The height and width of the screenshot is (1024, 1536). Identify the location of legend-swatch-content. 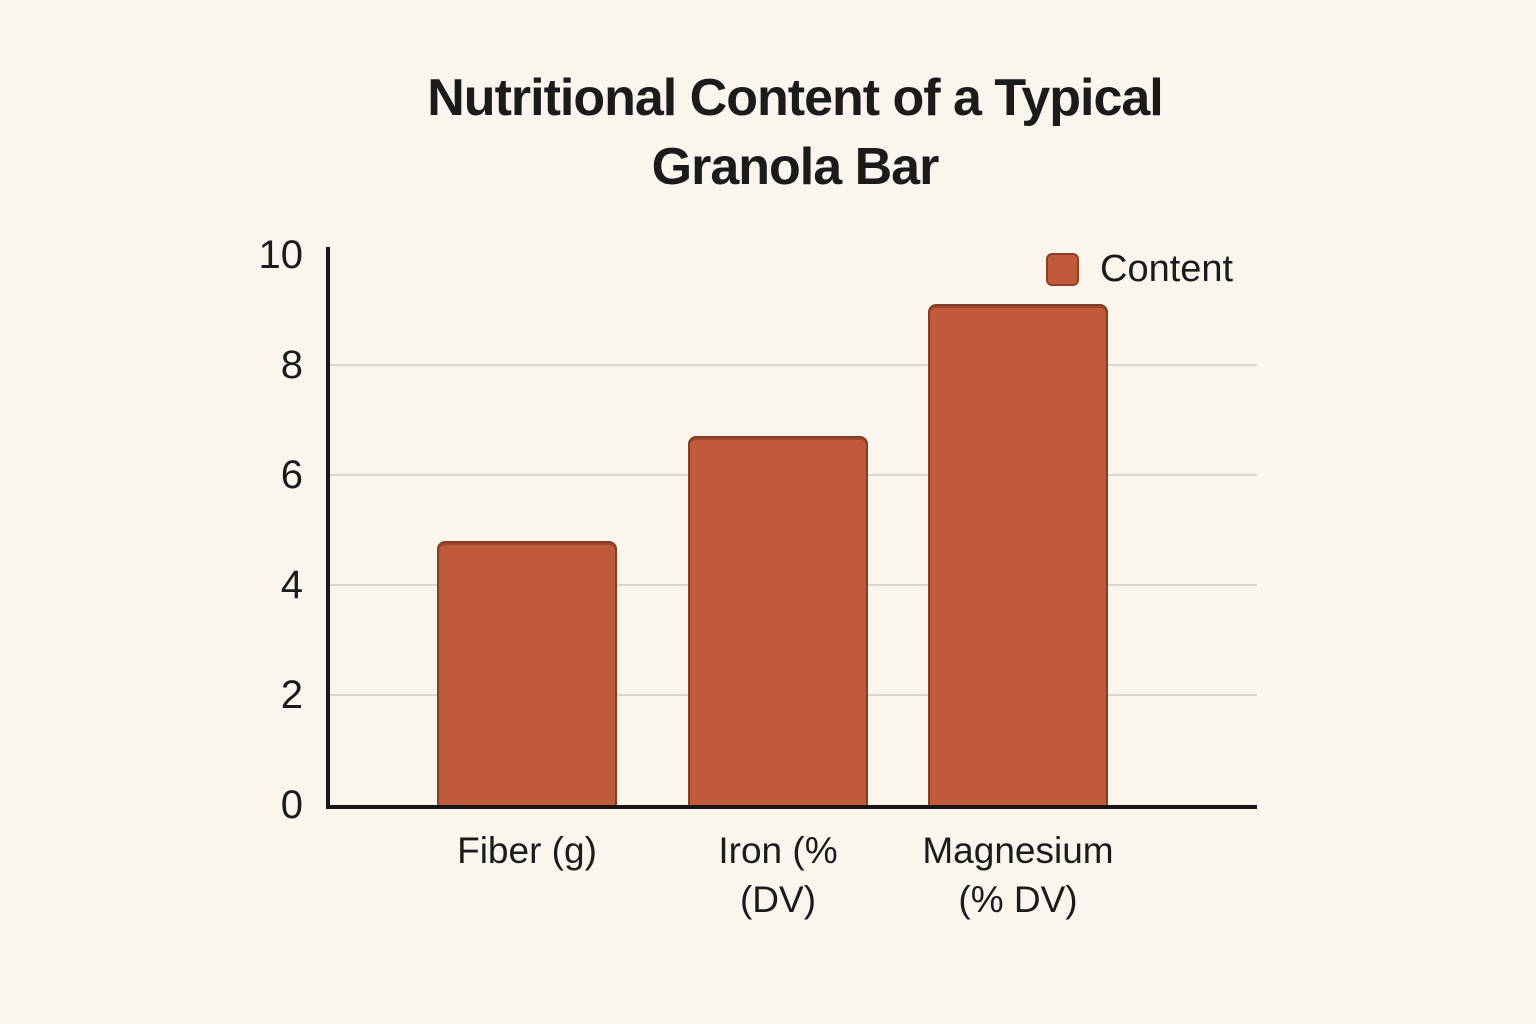
(1062, 269).